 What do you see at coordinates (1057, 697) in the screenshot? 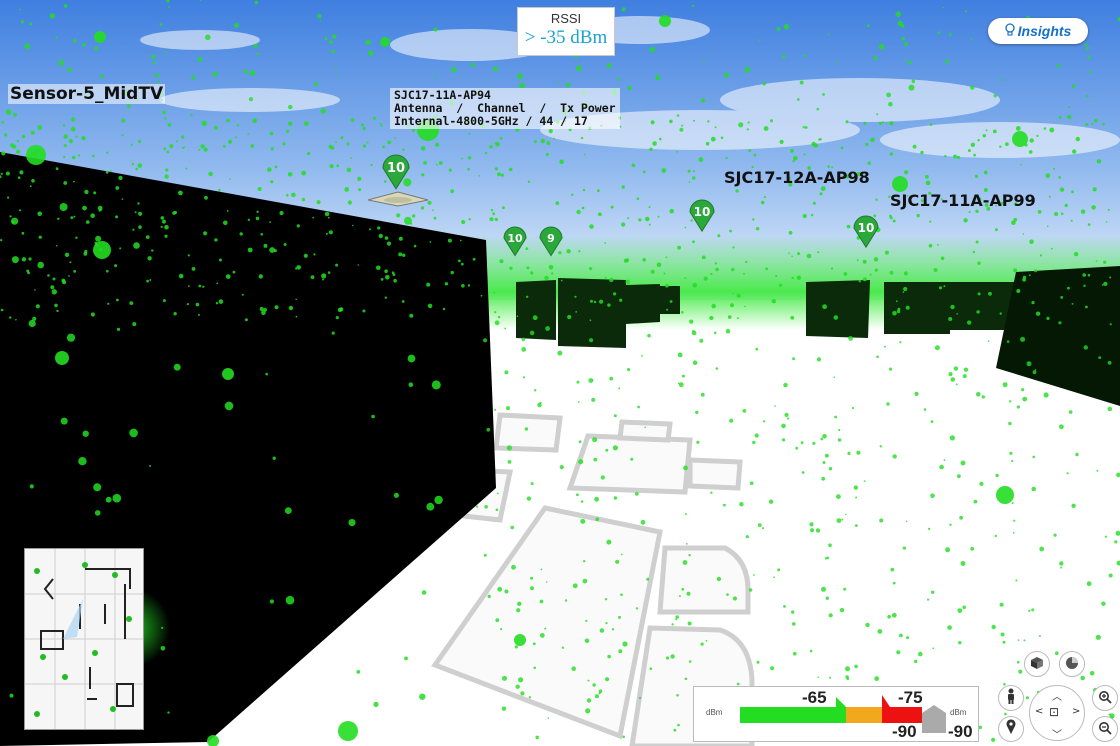
I see `pan-up-arrow: ︿` at bounding box center [1057, 697].